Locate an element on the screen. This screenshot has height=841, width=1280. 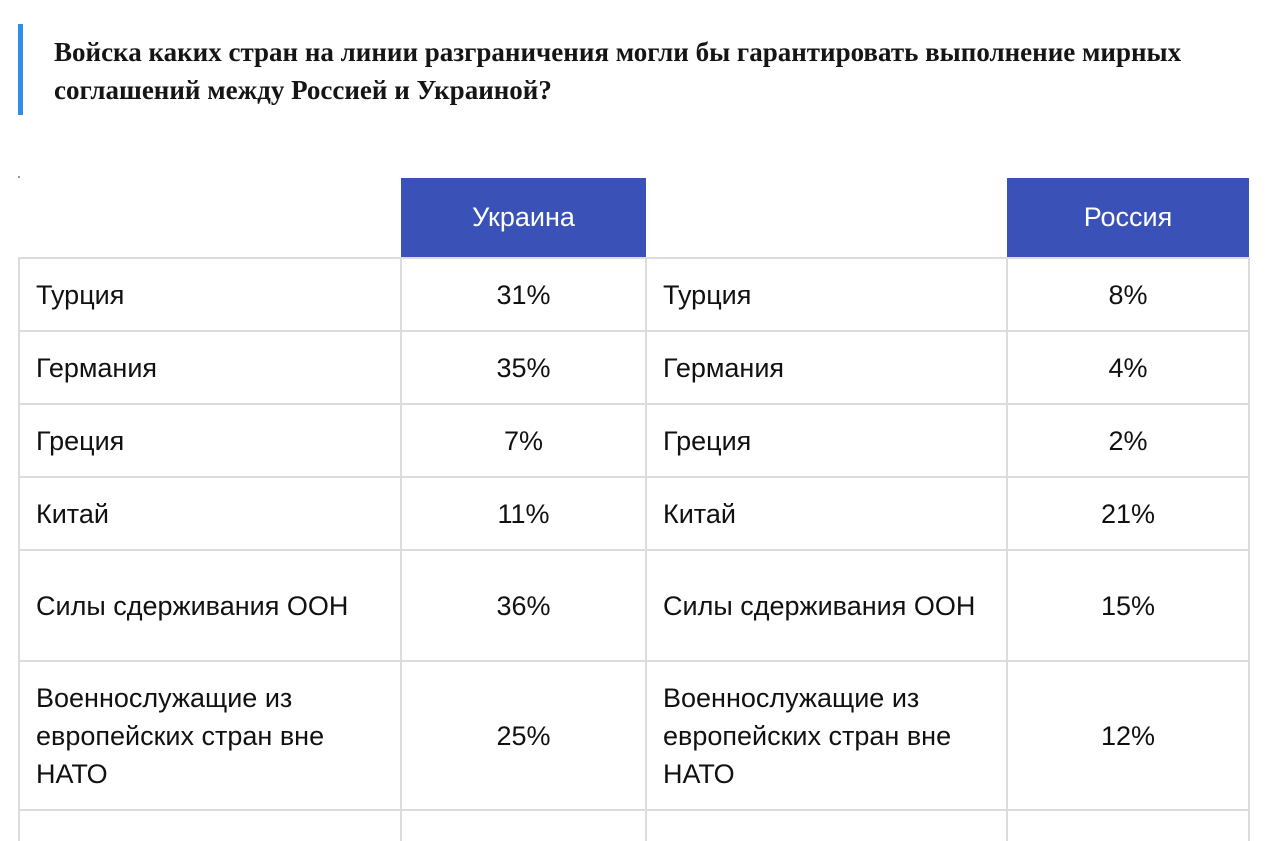
russia-country-cell: Германия is located at coordinates (826, 367).